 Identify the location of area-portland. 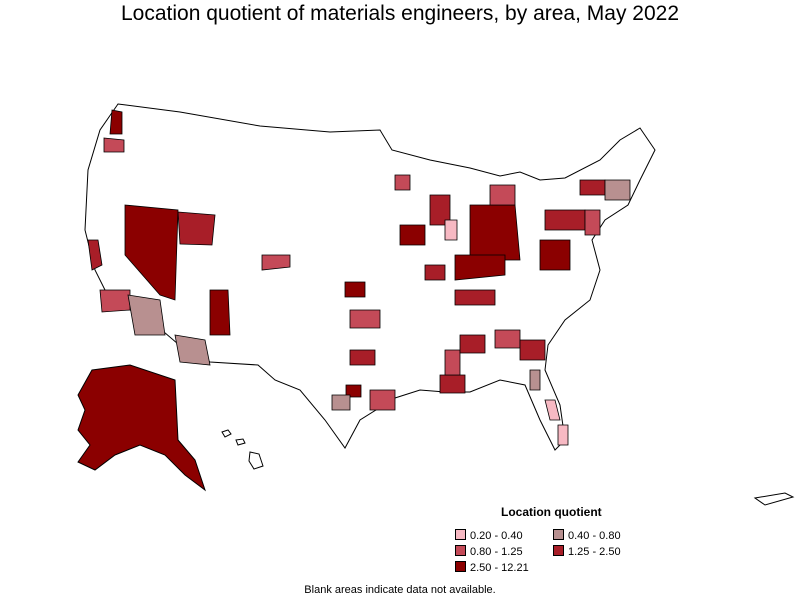
(114, 145).